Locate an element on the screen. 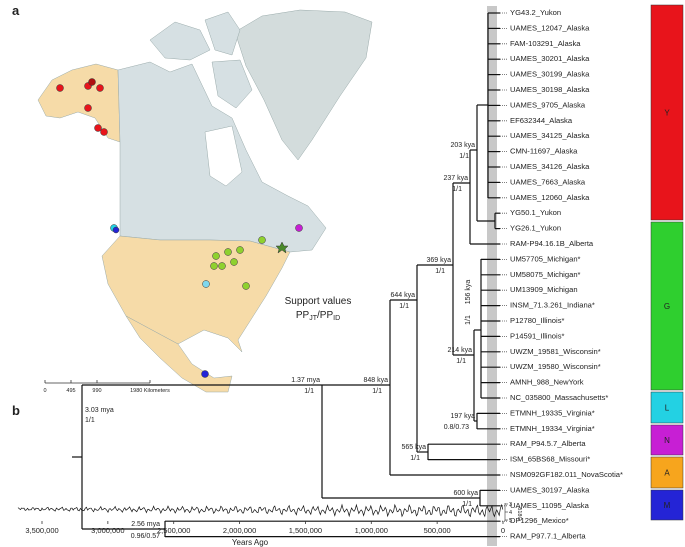  y2-tick-label: 4 is located at coordinates (510, 513).